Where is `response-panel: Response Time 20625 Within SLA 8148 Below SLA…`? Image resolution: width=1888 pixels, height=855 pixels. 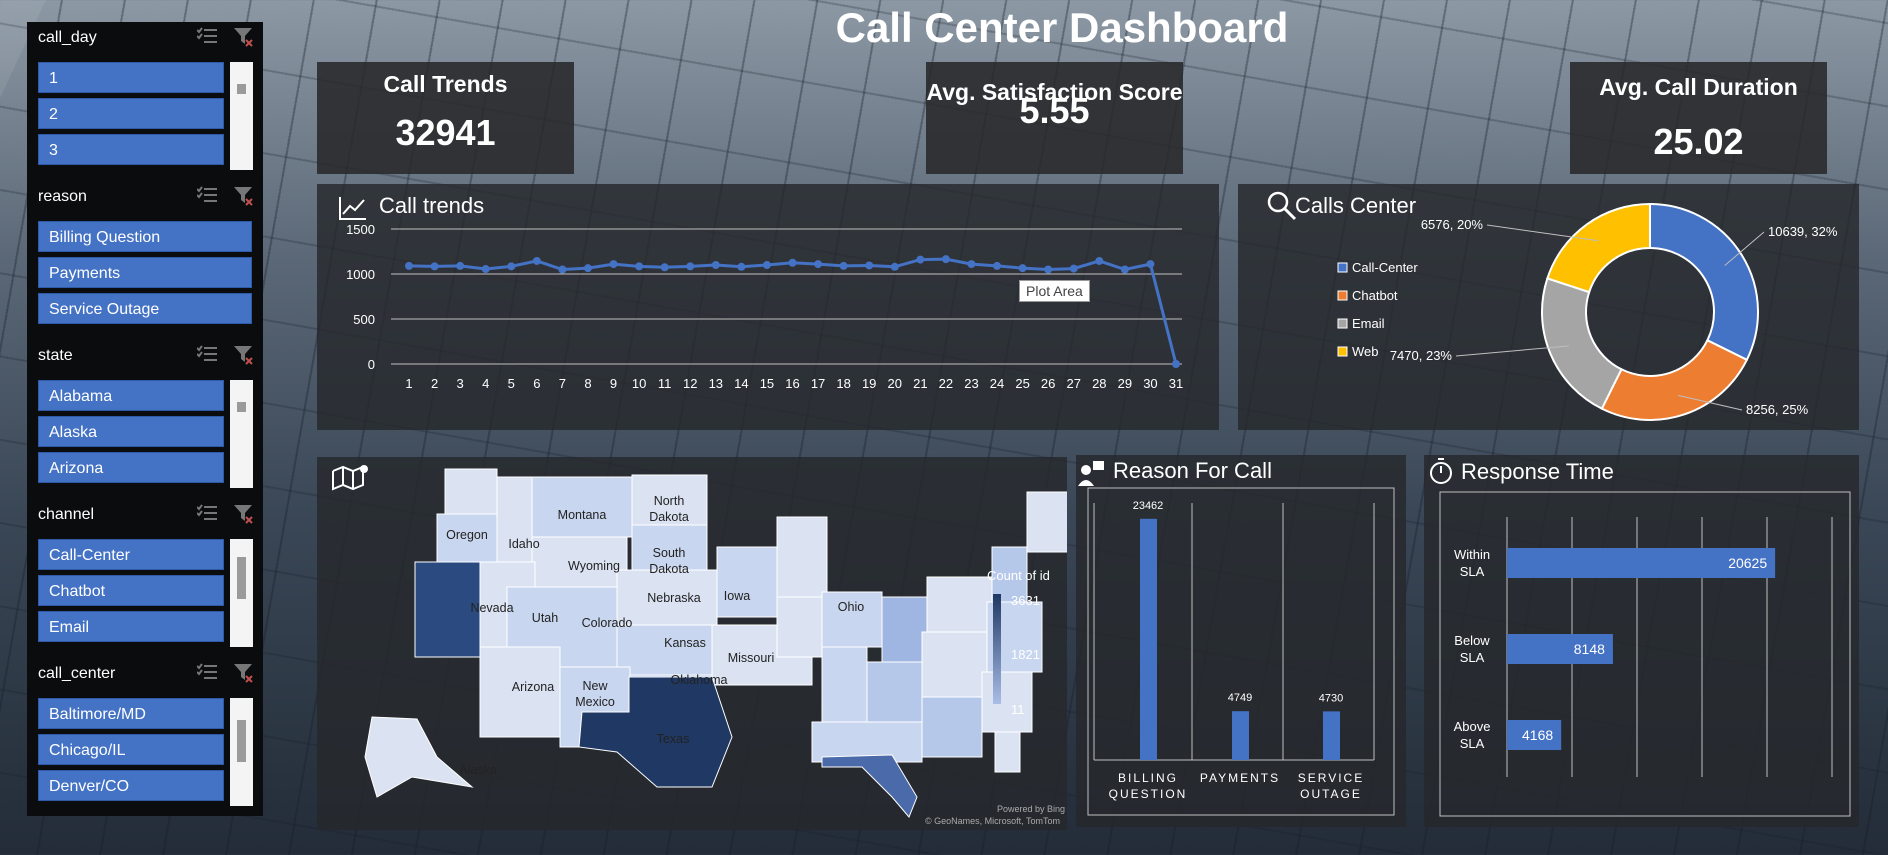
response-panel: Response Time 20625 Within SLA 8148 Below SLA… is located at coordinates (1641, 641).